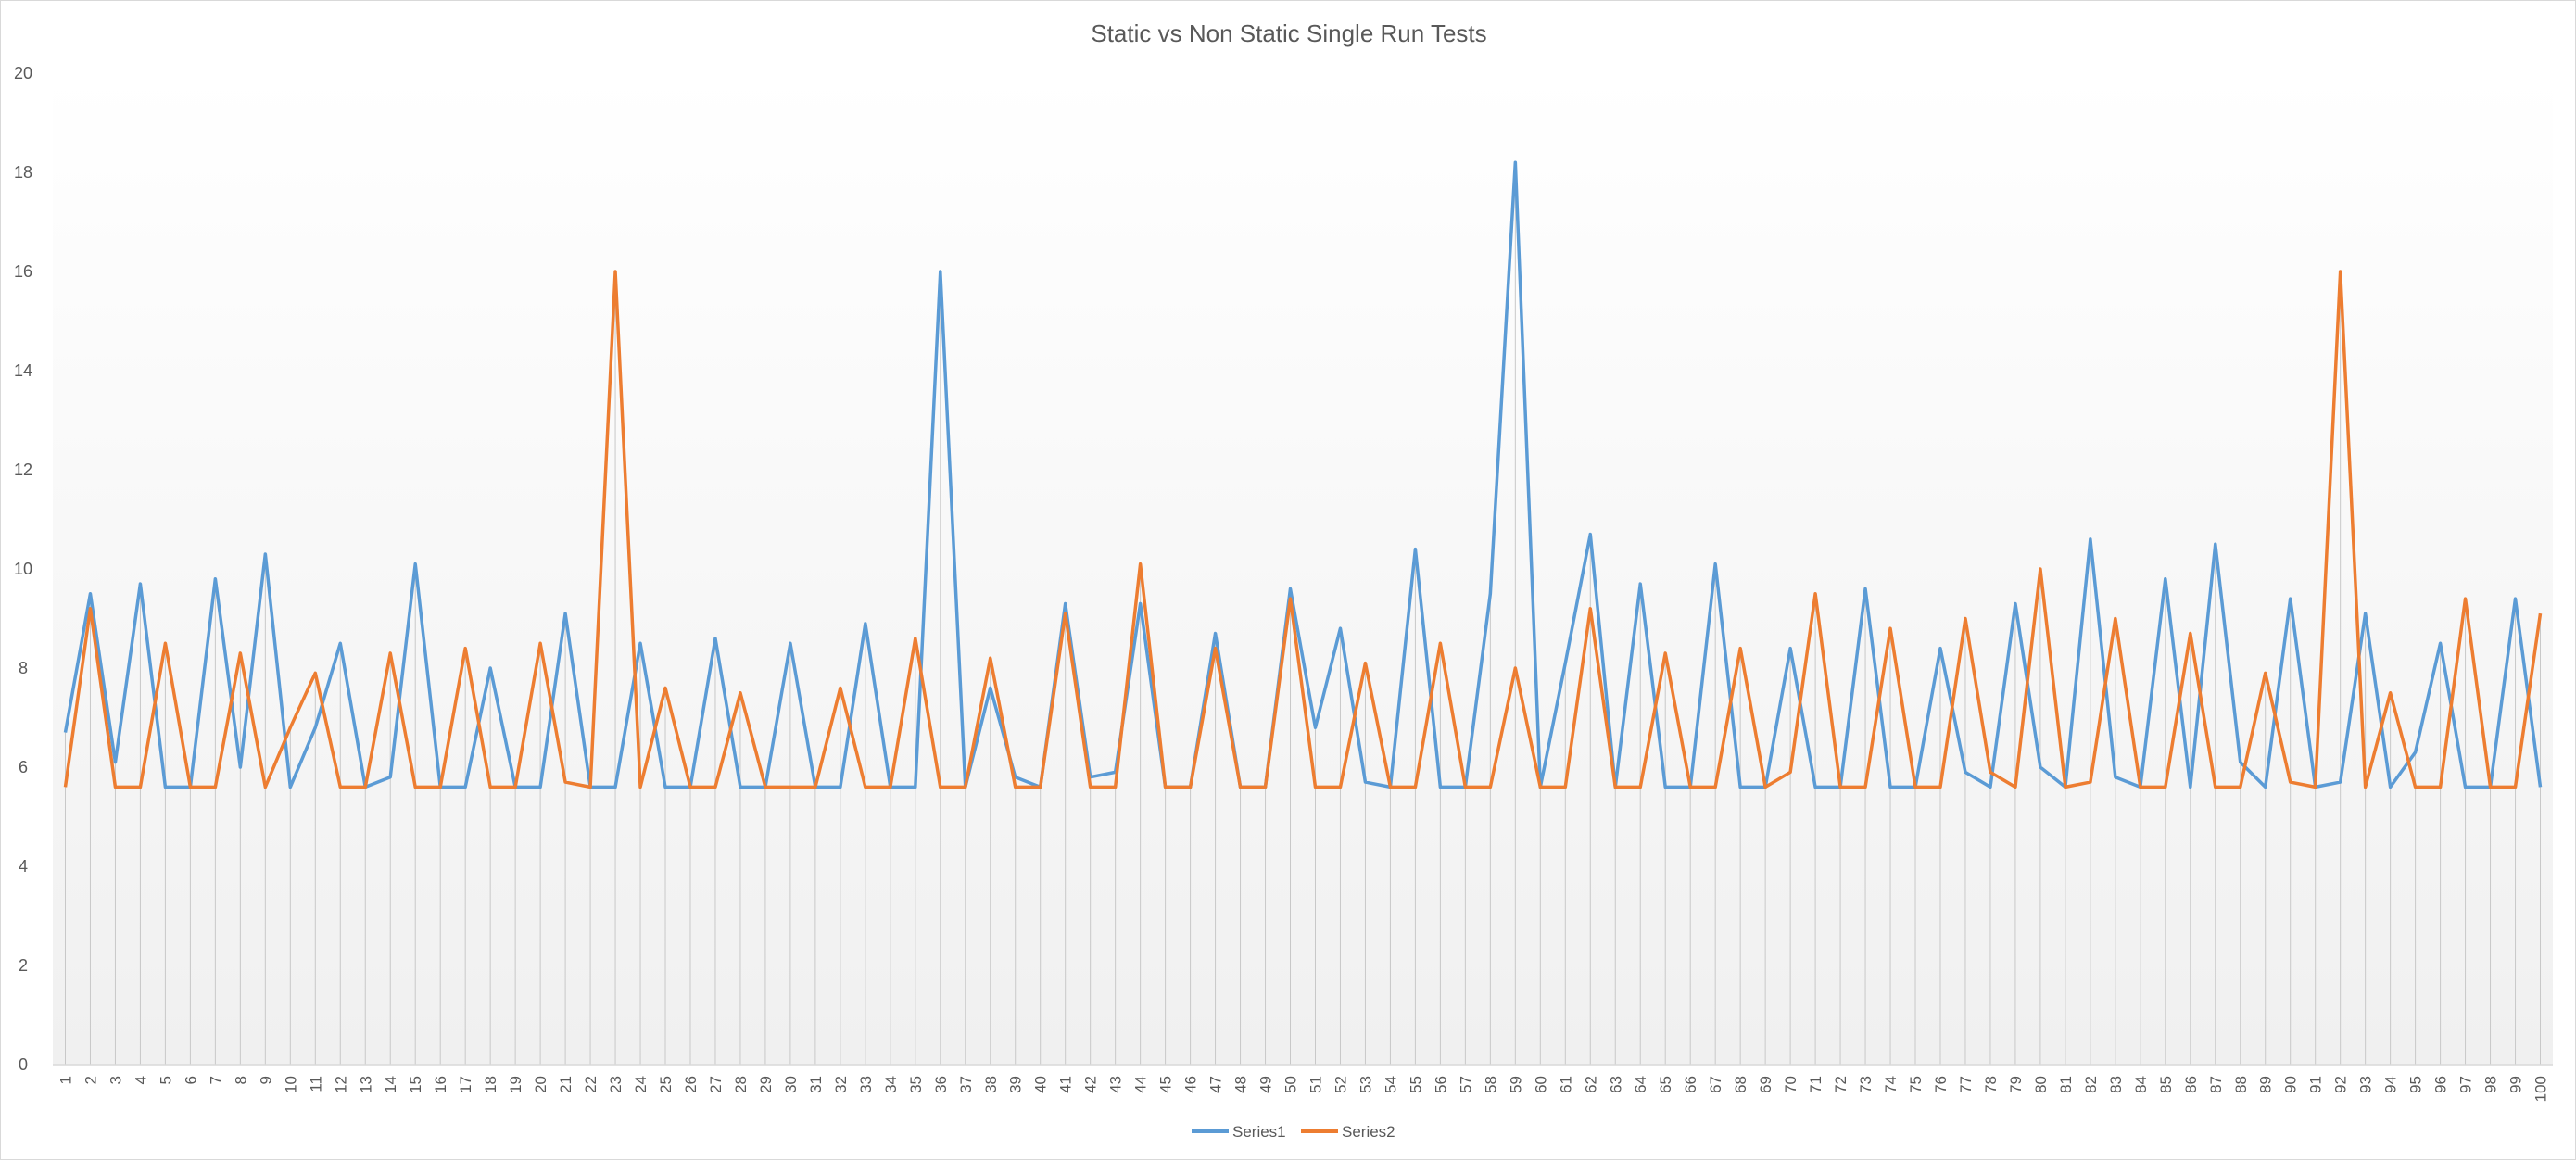 The width and height of the screenshot is (2576, 1161). What do you see at coordinates (2491, 1084) in the screenshot?
I see `x-tick-label: 98` at bounding box center [2491, 1084].